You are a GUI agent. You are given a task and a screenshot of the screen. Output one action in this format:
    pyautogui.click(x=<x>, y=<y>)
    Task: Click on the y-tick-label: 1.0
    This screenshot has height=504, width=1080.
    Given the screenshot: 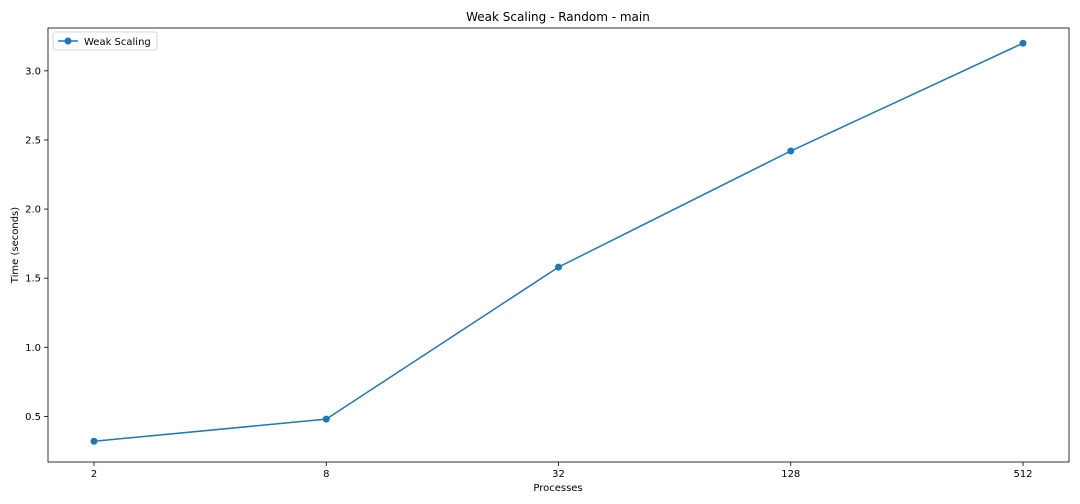 What is the action you would take?
    pyautogui.click(x=33, y=348)
    